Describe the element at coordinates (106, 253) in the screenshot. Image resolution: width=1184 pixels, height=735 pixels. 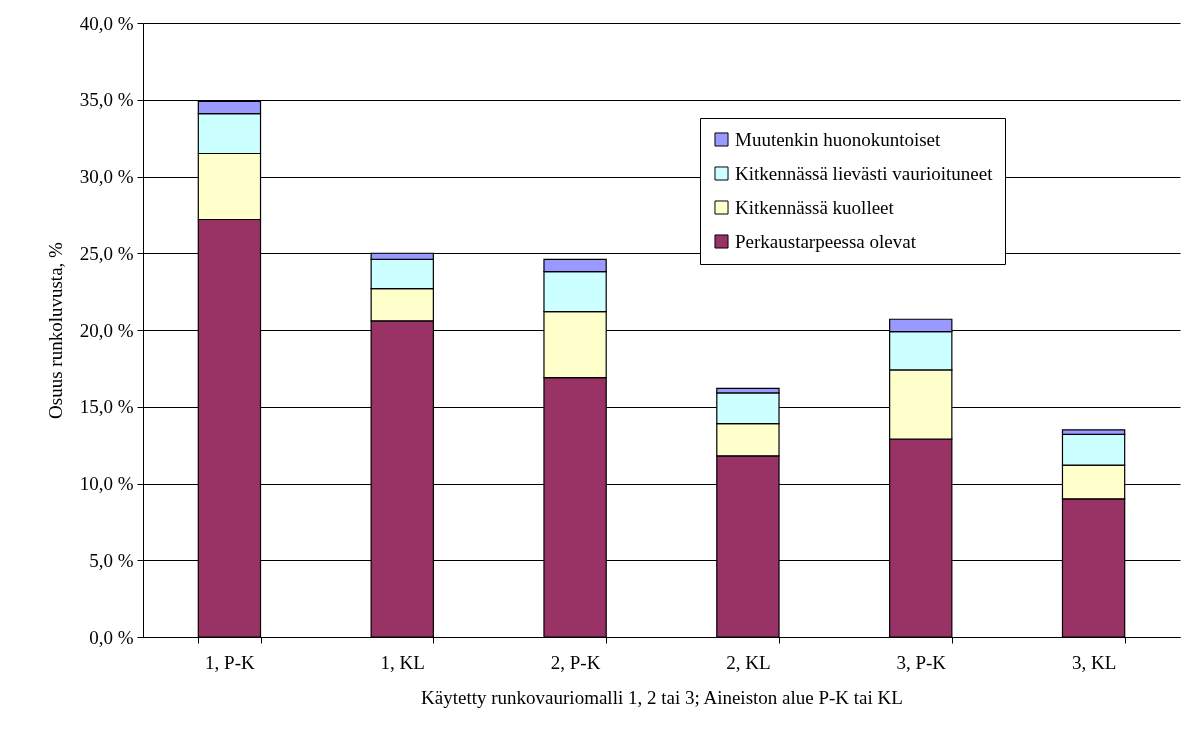
I see `y-tick-label: 25,0 %` at that location.